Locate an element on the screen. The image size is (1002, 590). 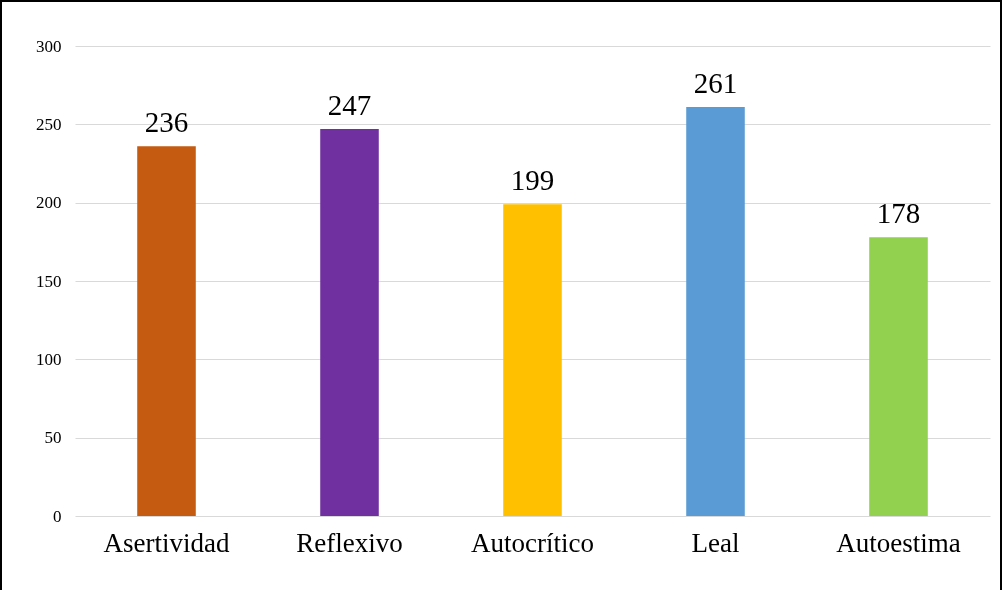
x-tick-label: Leal is located at coordinates (715, 542).